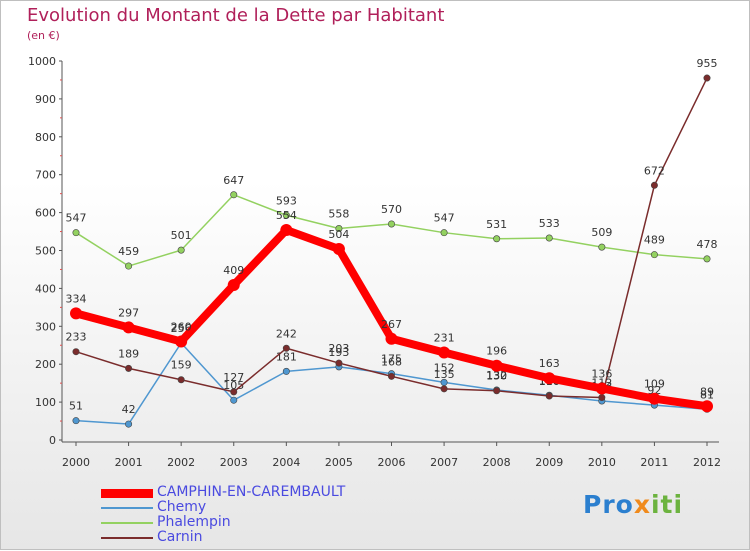  Describe the element at coordinates (76, 298) in the screenshot. I see `data-label-camphin-en-carembault: 334` at that location.